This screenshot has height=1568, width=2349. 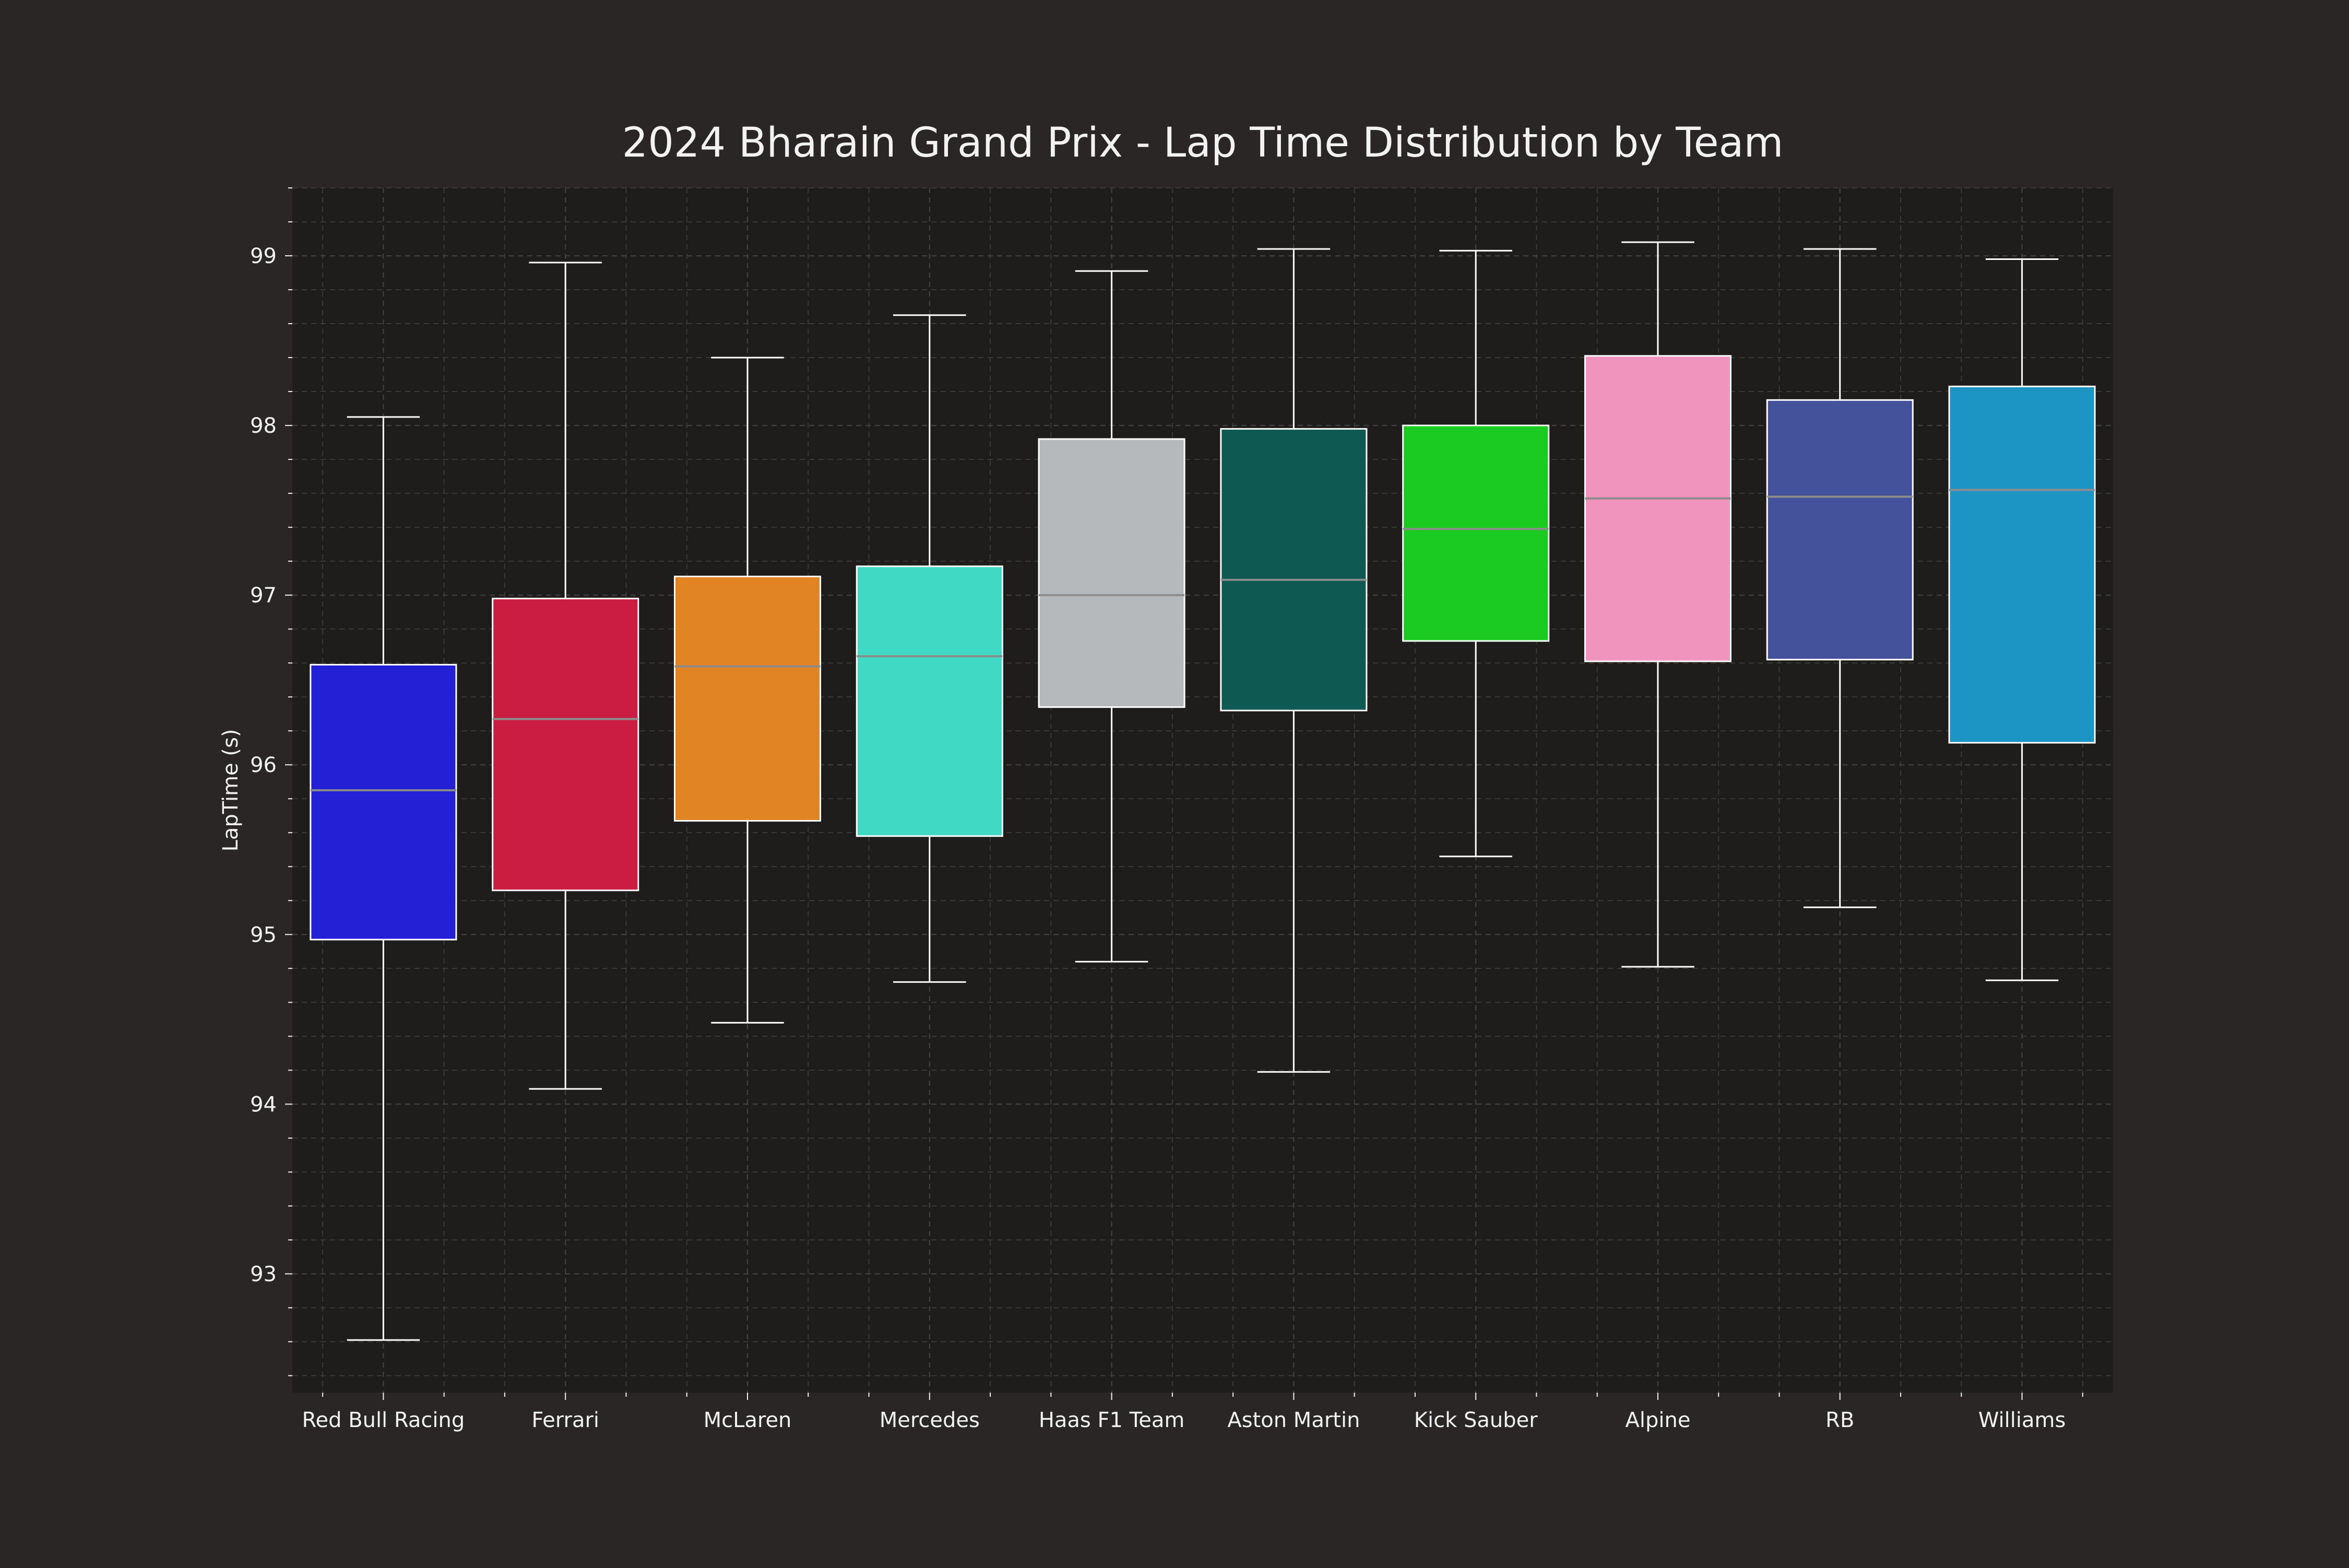 What do you see at coordinates (263, 1274) in the screenshot?
I see `y-tick-label: 93` at bounding box center [263, 1274].